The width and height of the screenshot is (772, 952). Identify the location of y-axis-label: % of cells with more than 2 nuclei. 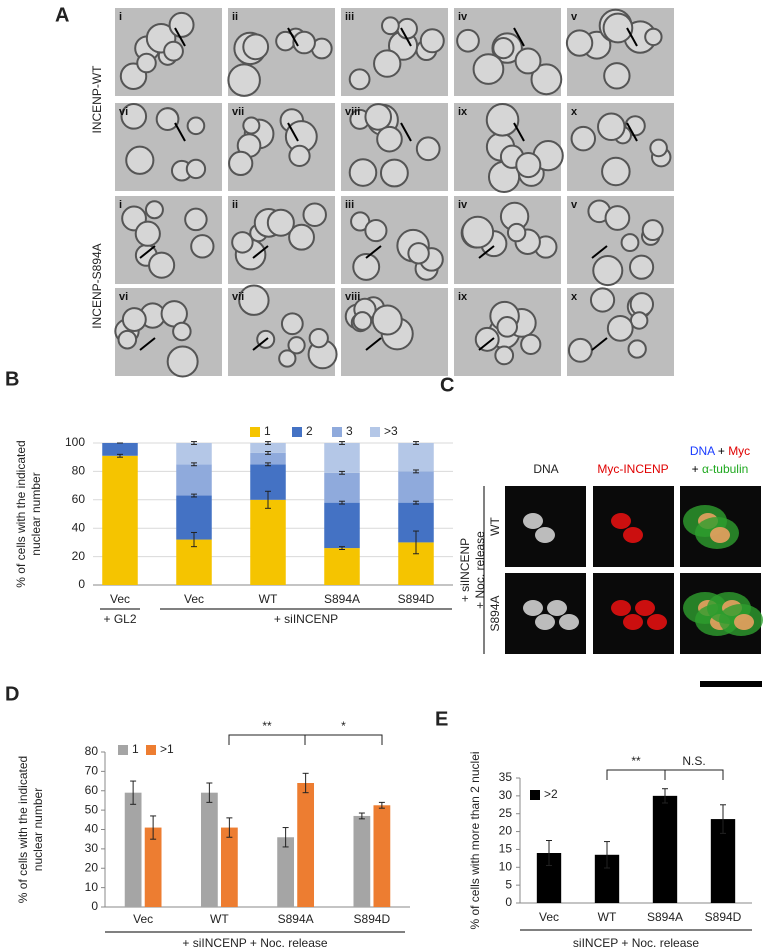
(475, 840).